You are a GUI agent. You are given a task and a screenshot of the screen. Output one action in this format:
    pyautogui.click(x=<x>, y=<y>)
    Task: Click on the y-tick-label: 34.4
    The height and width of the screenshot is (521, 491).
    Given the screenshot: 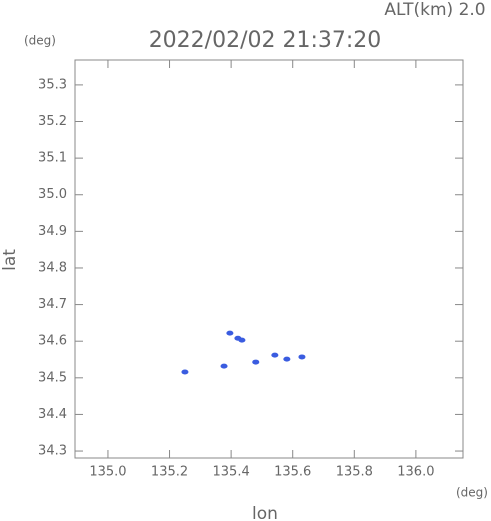 What is the action you would take?
    pyautogui.click(x=52, y=414)
    